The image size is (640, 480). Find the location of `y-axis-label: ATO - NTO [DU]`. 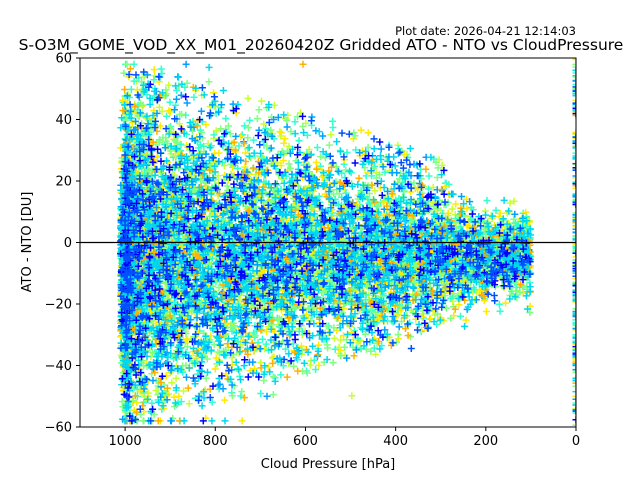

y-axis-label: ATO - NTO [DU] is located at coordinates (27, 242).